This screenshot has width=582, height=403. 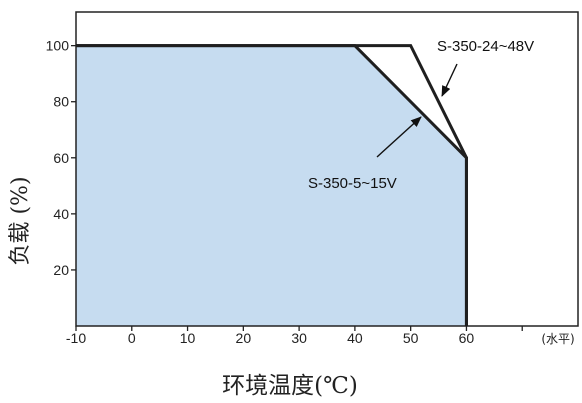 I want to click on x-tick-label: 40, so click(x=355, y=338).